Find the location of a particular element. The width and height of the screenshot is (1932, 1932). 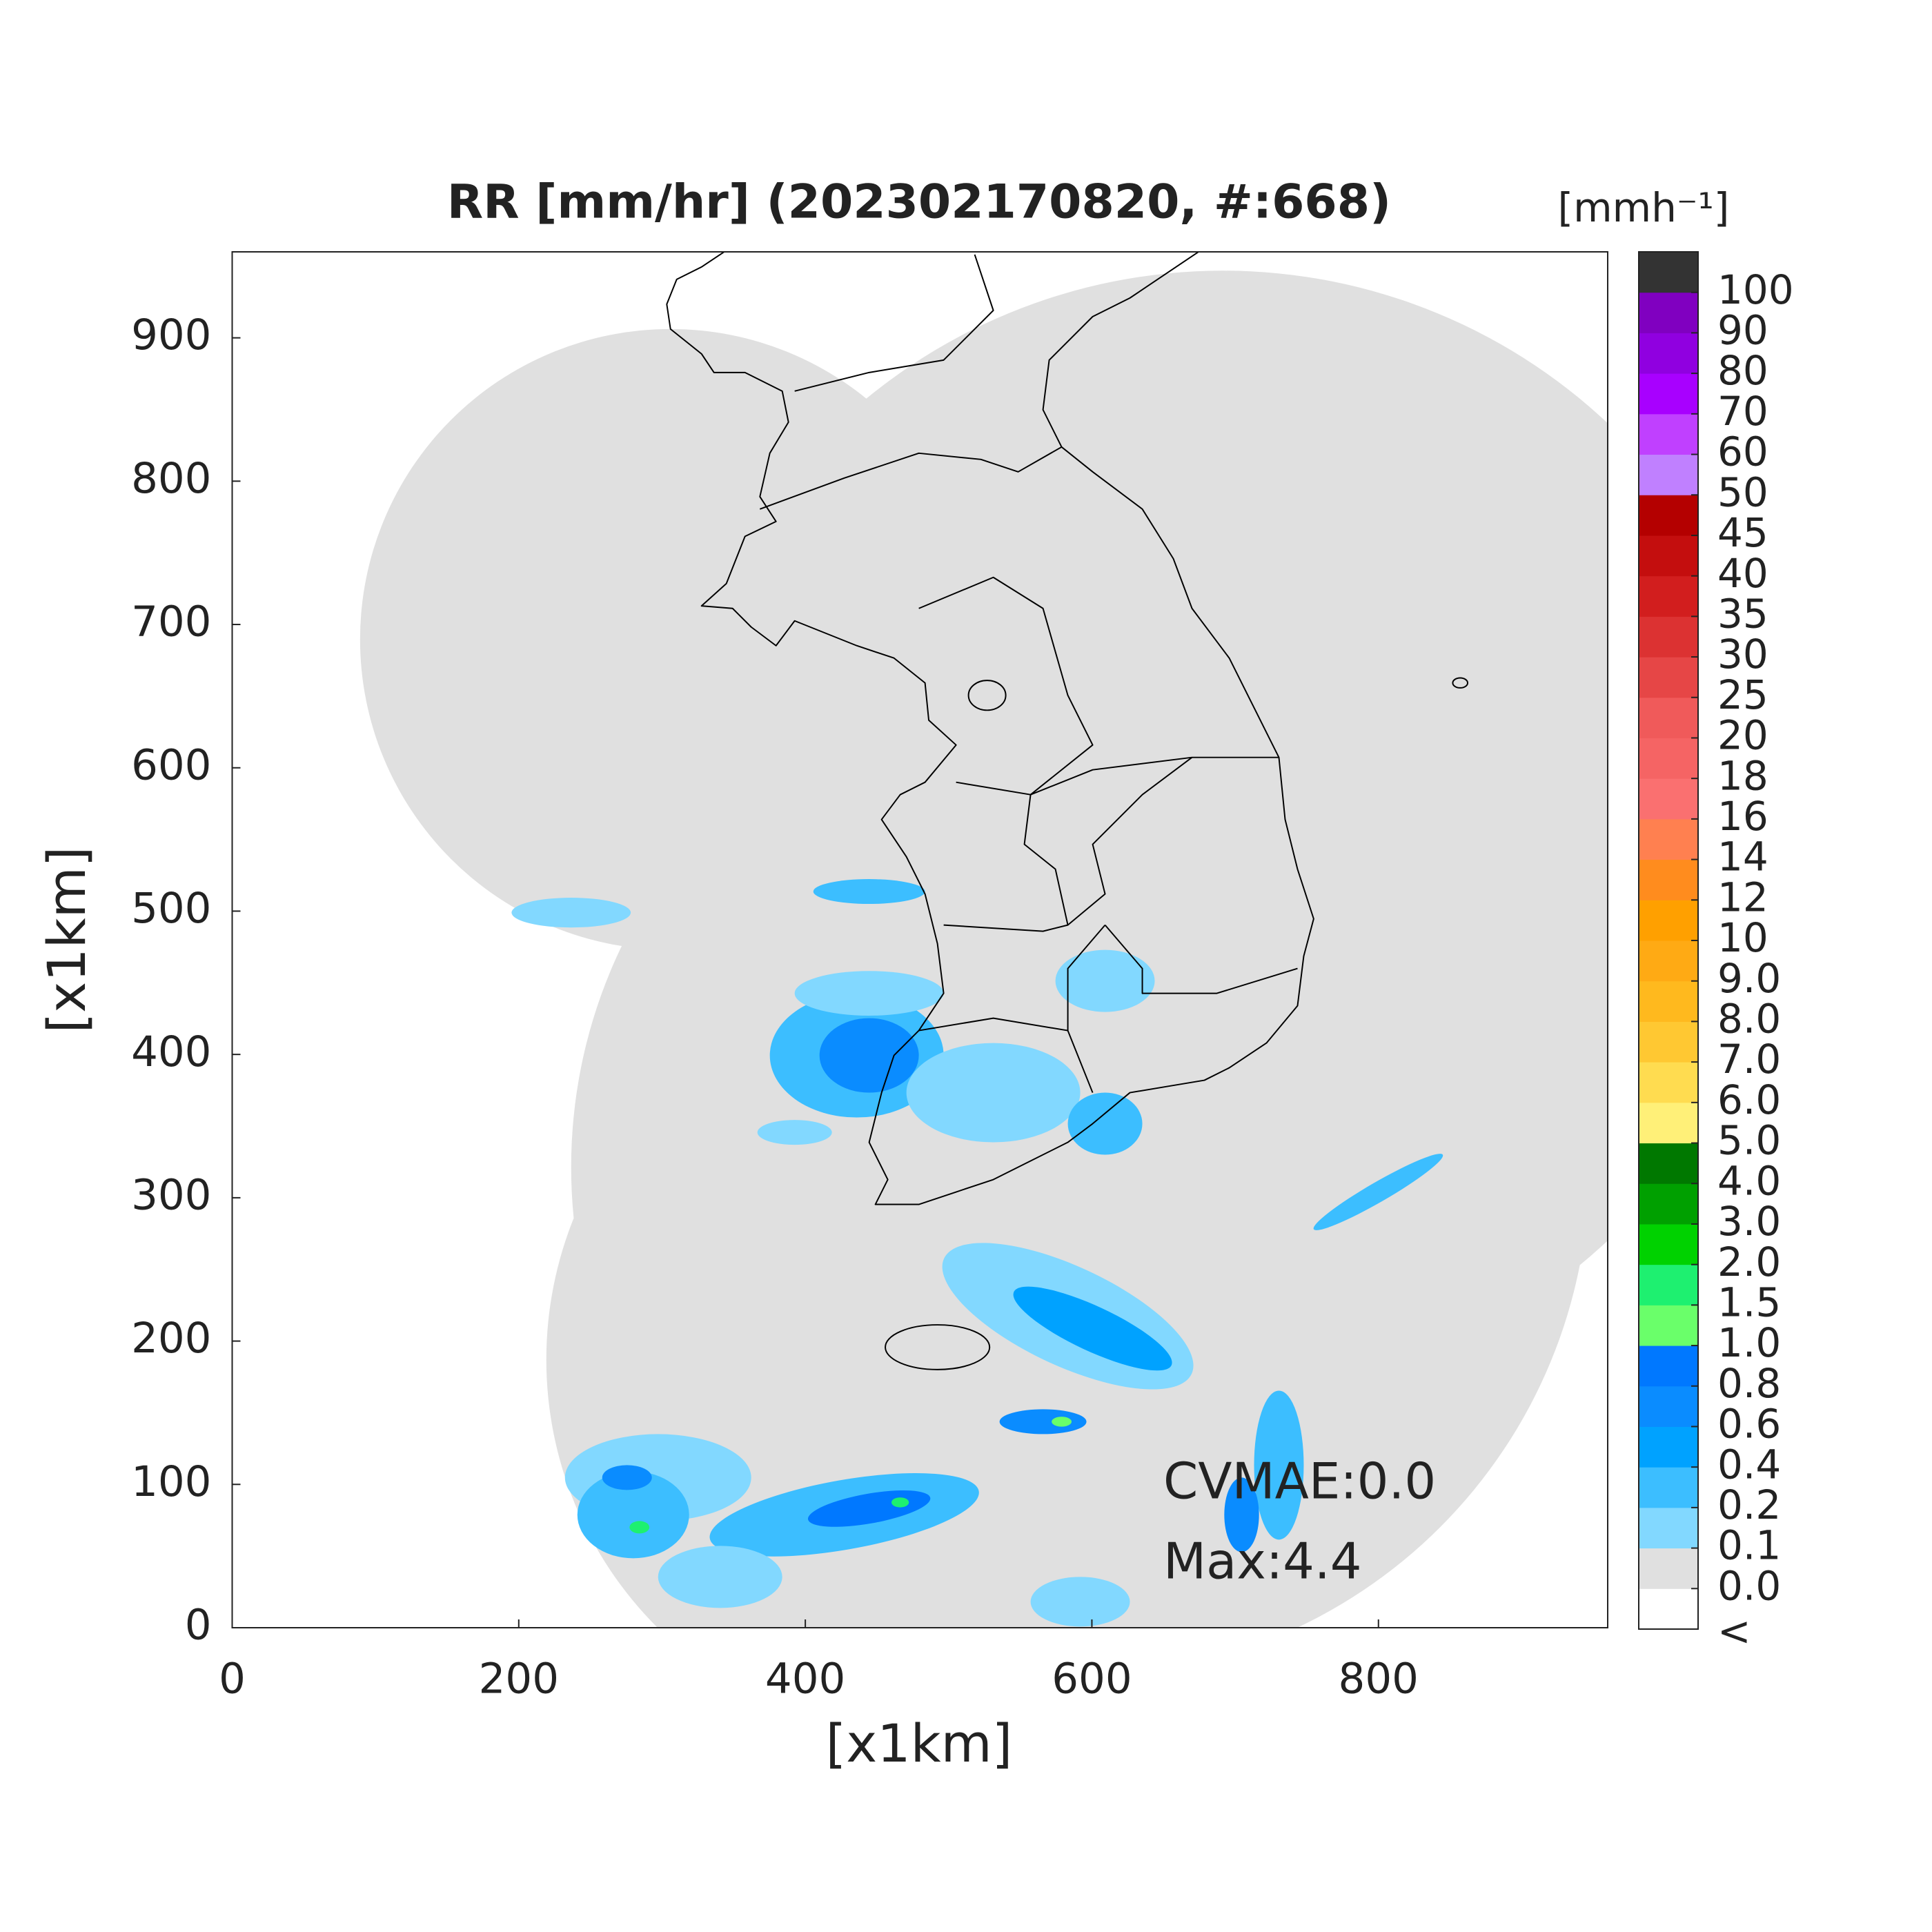

colorbar-tick-label: 25 is located at coordinates (1742, 694).